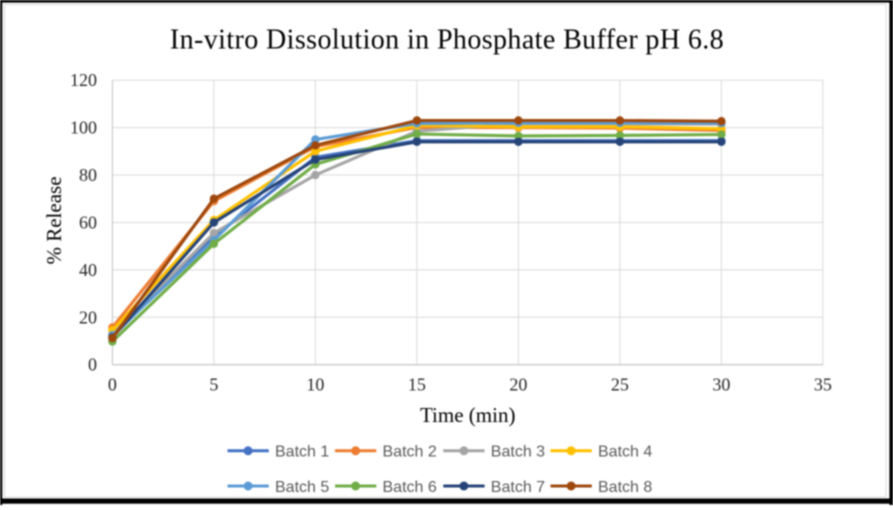 This screenshot has width=893, height=510. I want to click on svg-text: Time (min), so click(467, 415).